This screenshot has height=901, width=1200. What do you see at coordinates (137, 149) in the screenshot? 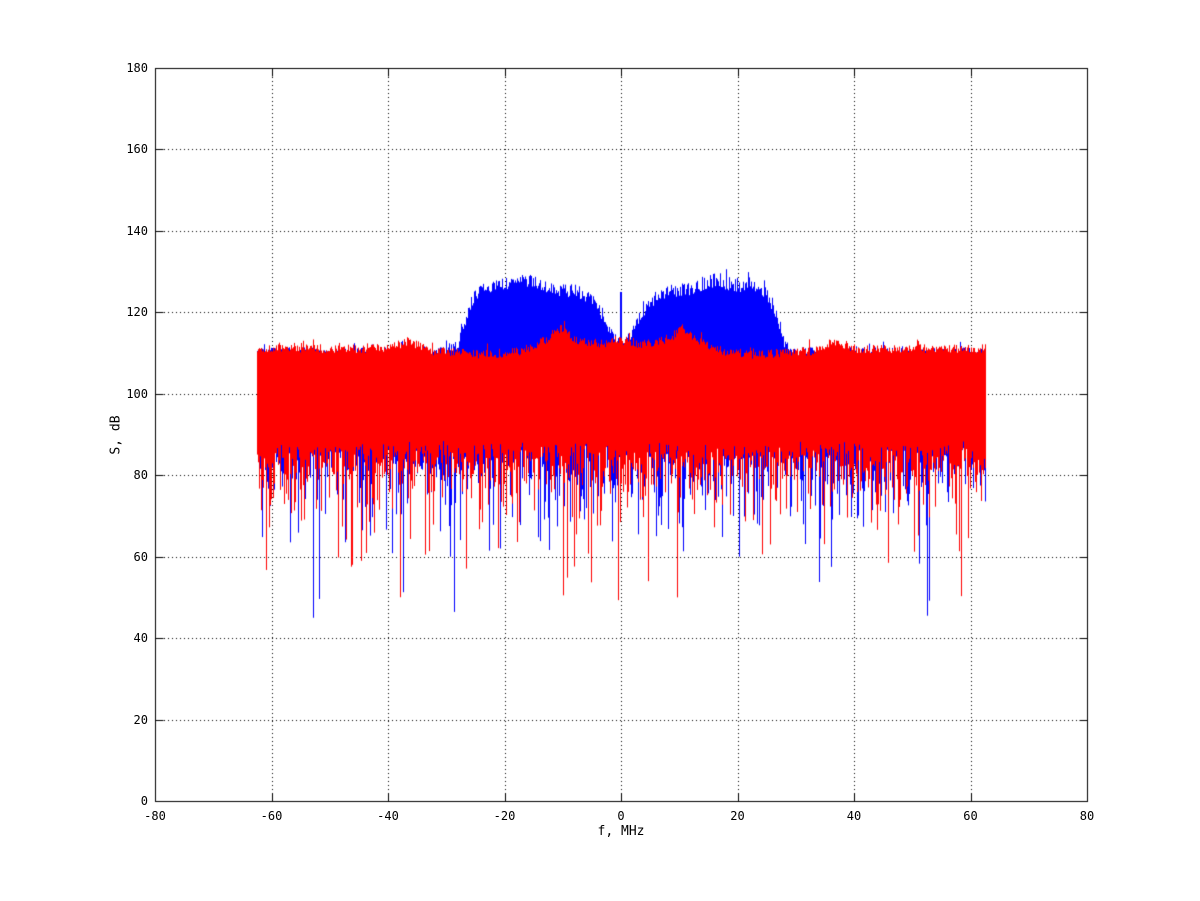
I see `y-tick-label-160: 160` at bounding box center [137, 149].